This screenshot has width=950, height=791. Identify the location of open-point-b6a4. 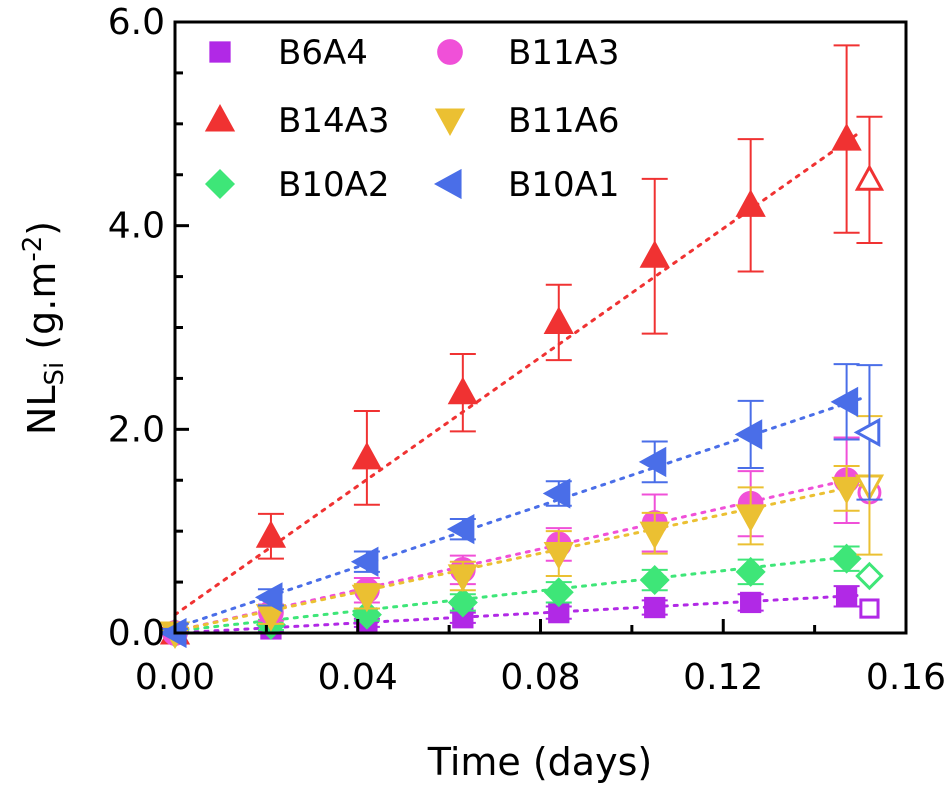
(869, 608).